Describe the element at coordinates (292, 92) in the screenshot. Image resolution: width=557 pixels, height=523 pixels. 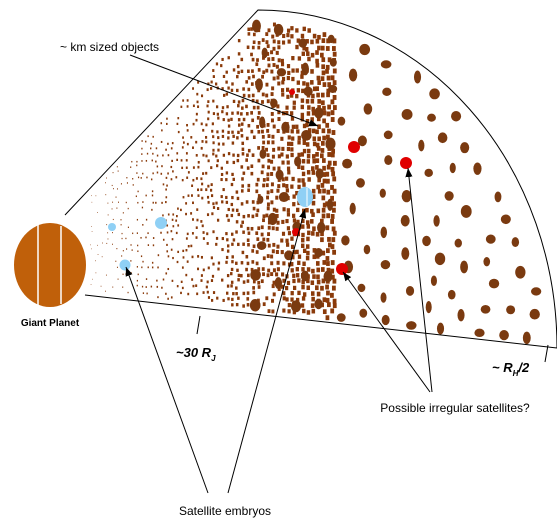
I see `irregular-satellite` at that location.